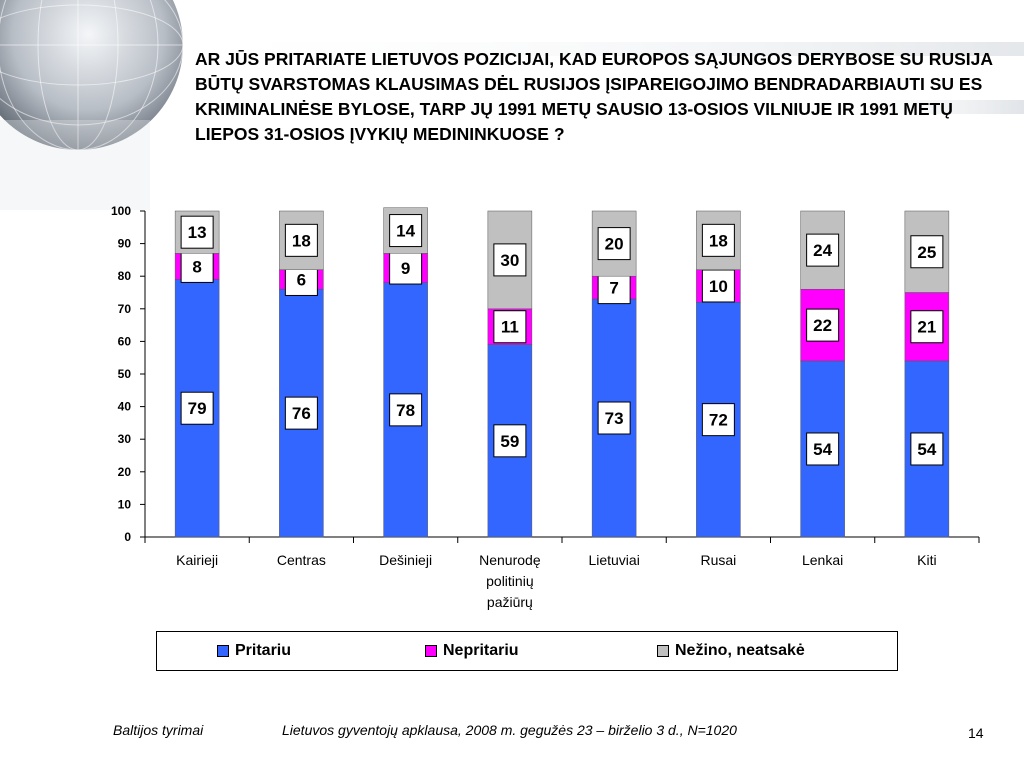 The image size is (1024, 768). Describe the element at coordinates (301, 560) in the screenshot. I see `x-tick-label: Centras` at that location.